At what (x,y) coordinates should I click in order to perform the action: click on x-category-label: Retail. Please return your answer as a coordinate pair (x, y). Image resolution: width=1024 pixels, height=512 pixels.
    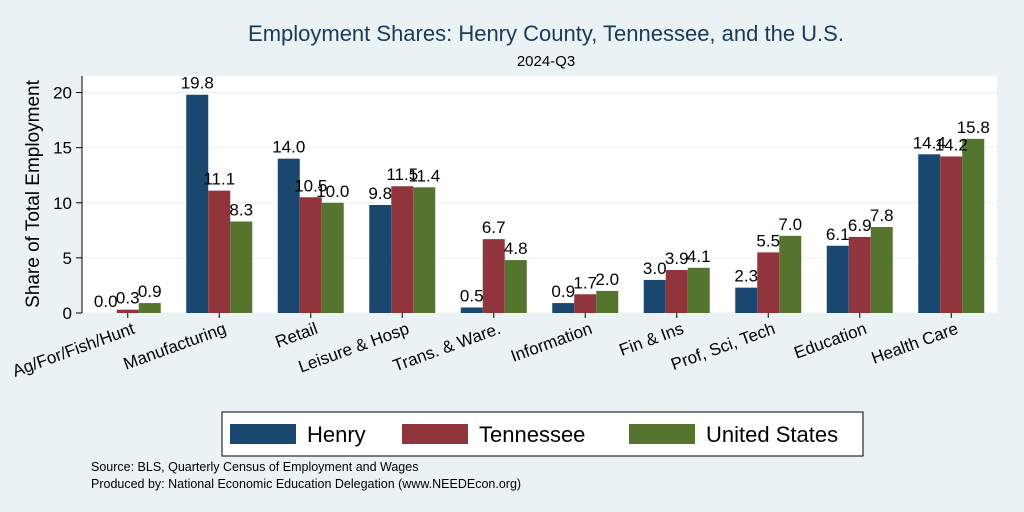
    Looking at the image, I should click on (296, 335).